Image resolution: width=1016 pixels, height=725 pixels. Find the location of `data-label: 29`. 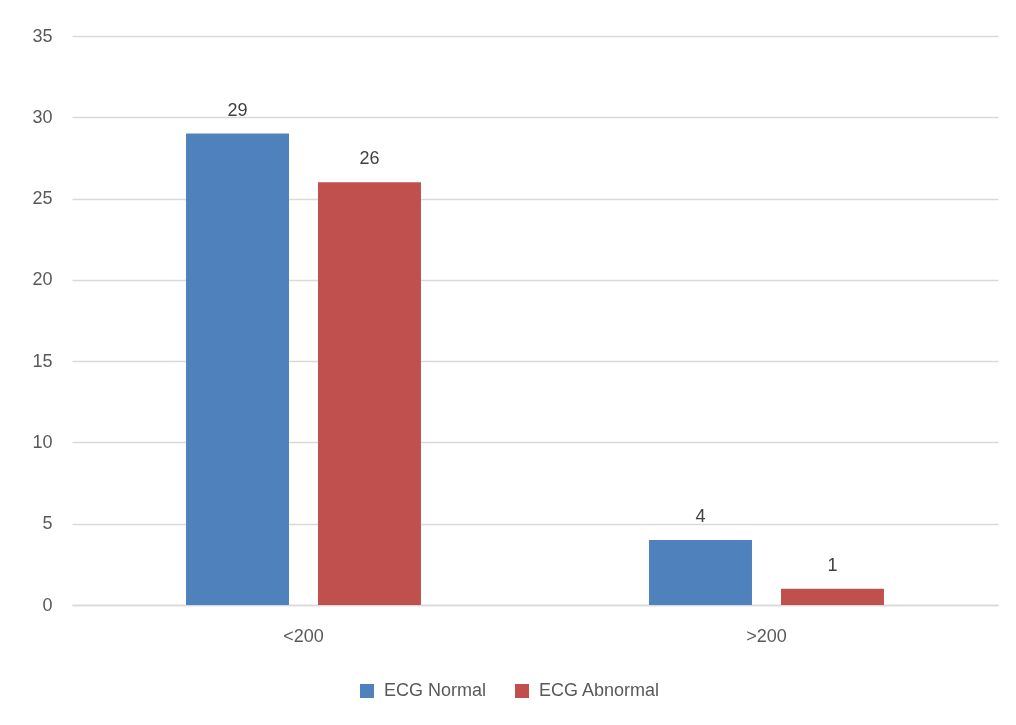

data-label: 29 is located at coordinates (237, 109).